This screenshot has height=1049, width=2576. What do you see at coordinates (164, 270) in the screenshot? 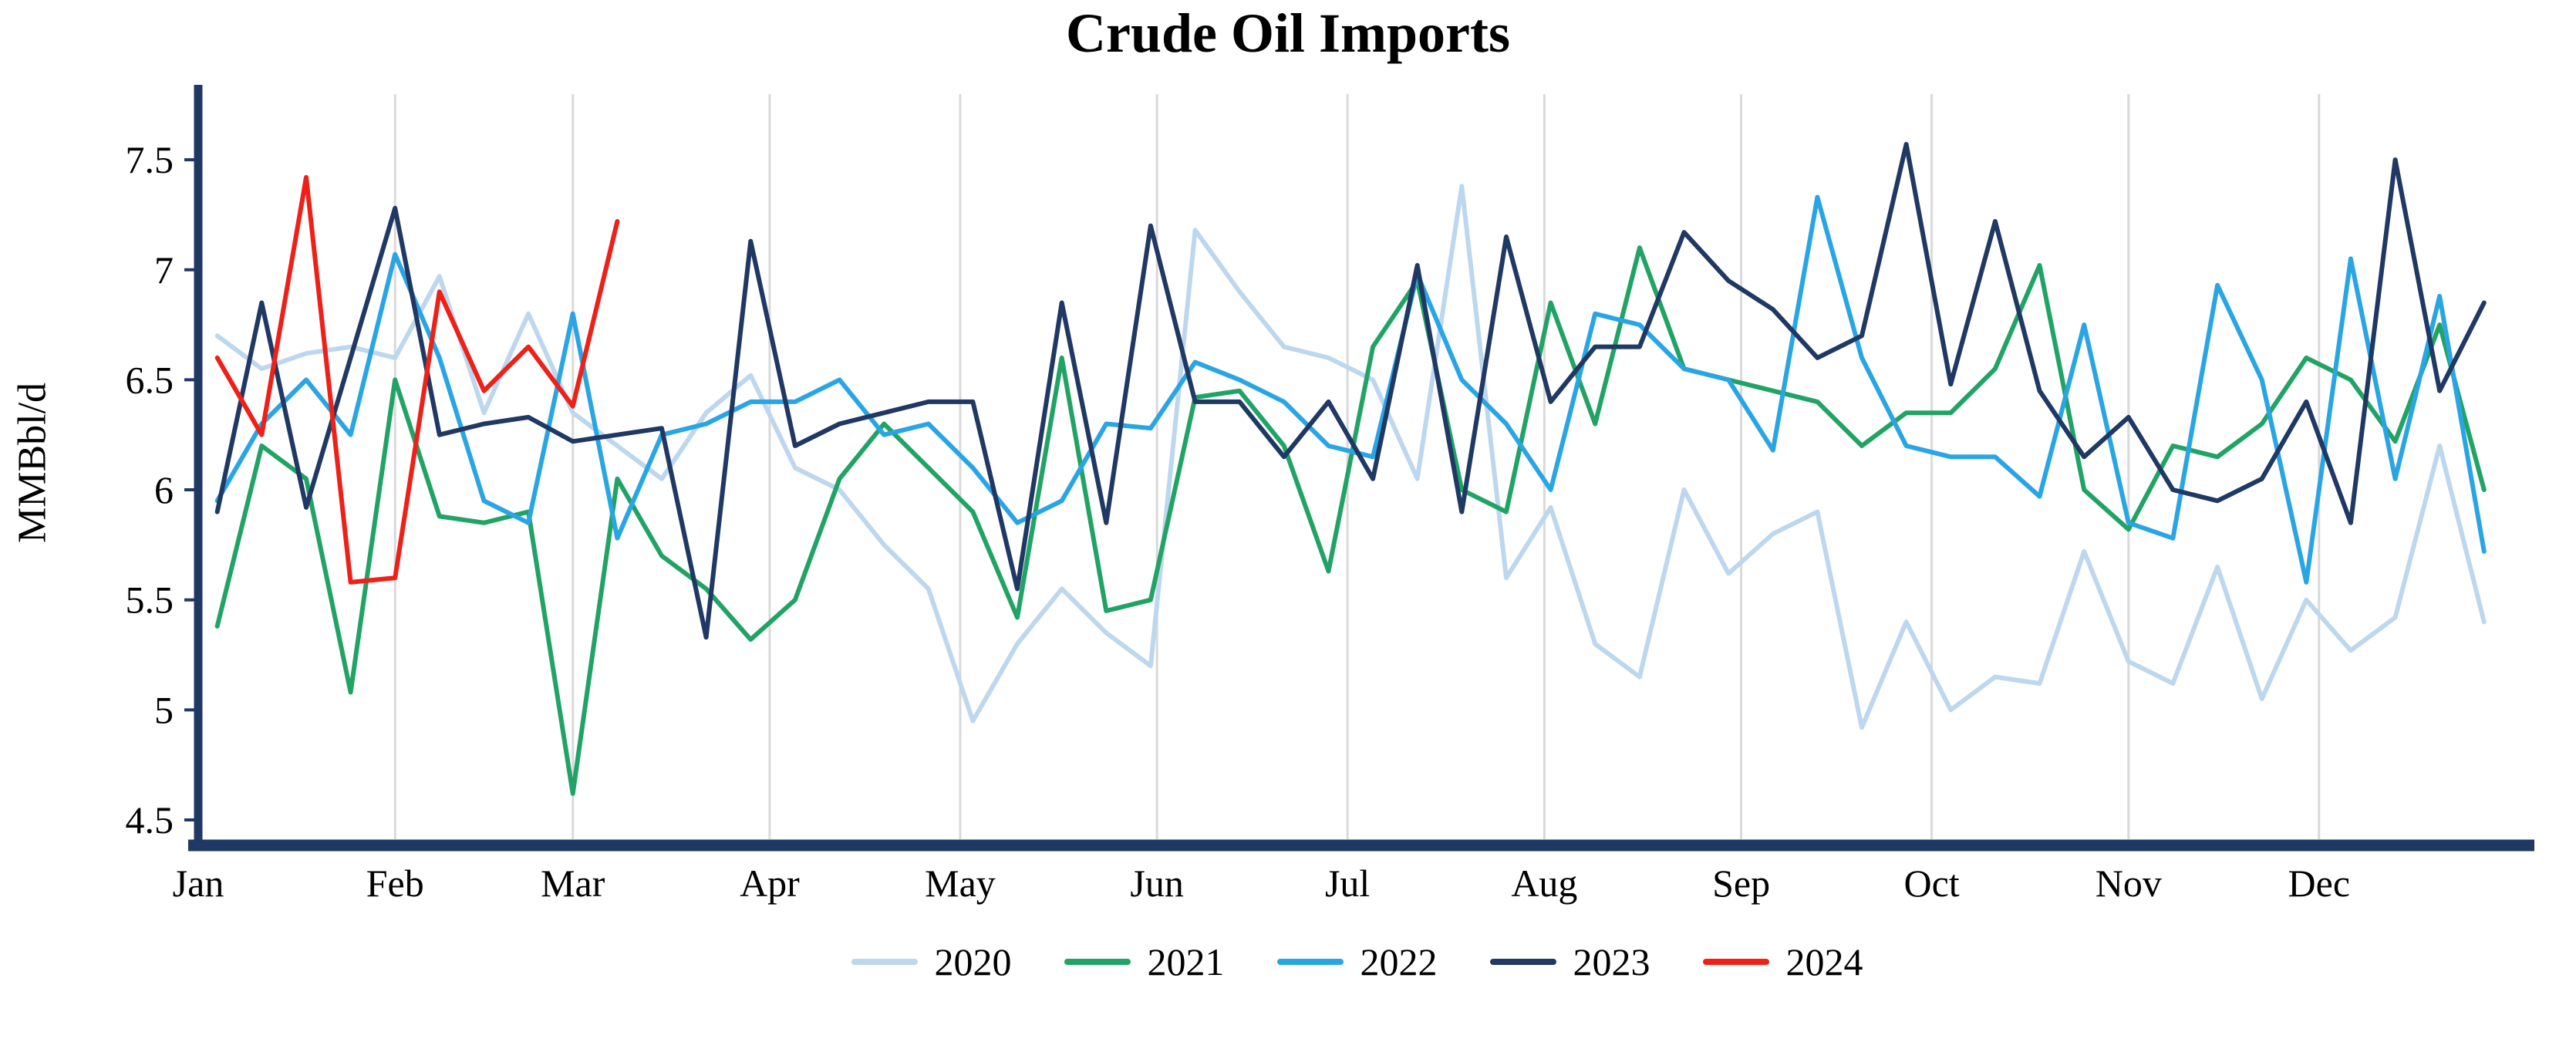
I see `y-tick-label: 7` at bounding box center [164, 270].